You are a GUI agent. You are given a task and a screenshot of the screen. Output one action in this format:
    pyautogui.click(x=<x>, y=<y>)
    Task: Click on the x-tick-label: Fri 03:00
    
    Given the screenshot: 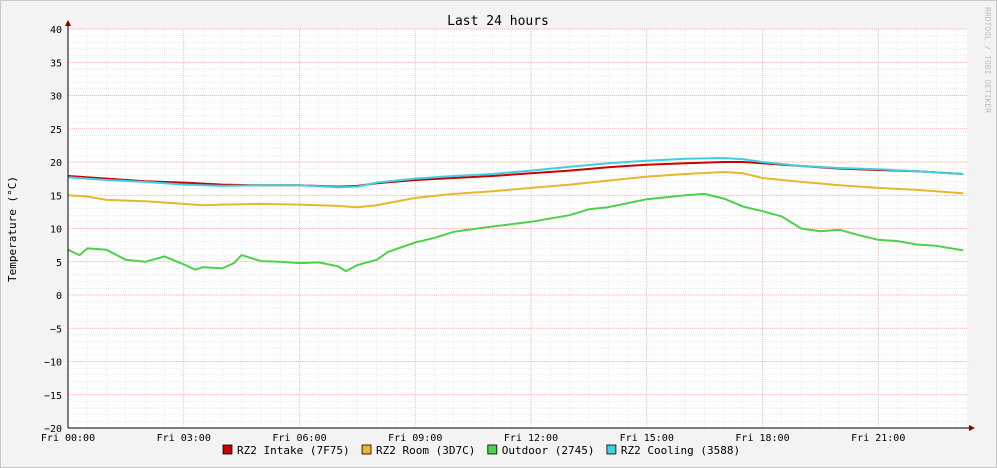 What is the action you would take?
    pyautogui.click(x=184, y=438)
    